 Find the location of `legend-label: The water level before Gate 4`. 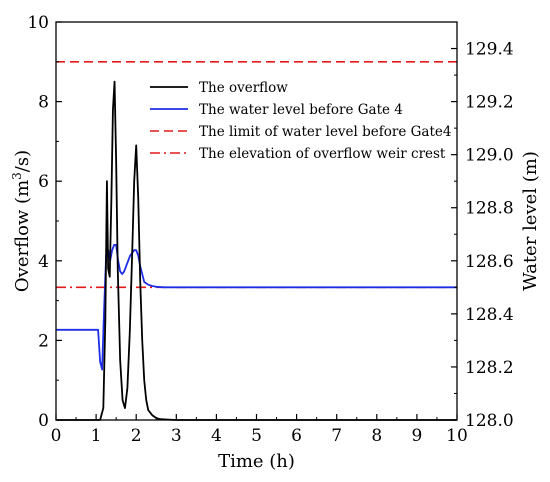

legend-label: The water level before Gate 4 is located at coordinates (301, 110).